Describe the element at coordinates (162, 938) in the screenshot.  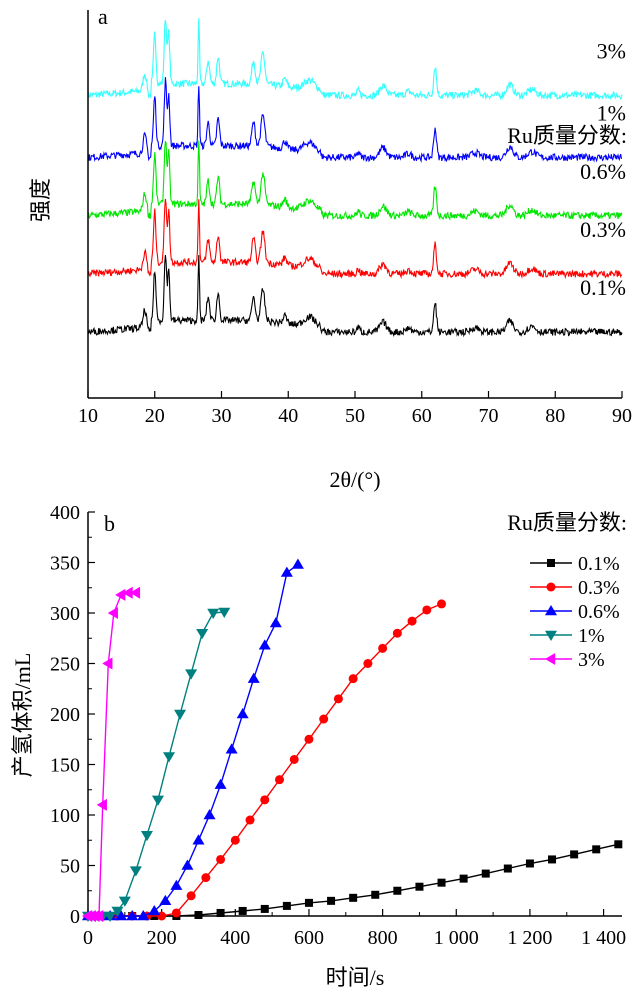
I see `x-tick-label: 200` at that location.